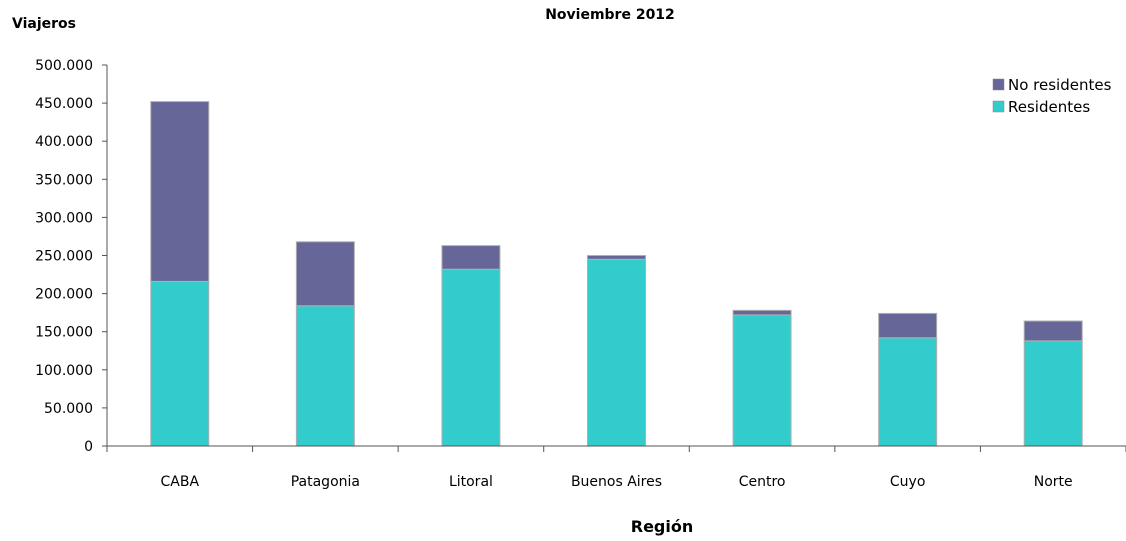  What do you see at coordinates (64, 333) in the screenshot?
I see `y-tick-label: 150.000` at bounding box center [64, 333].